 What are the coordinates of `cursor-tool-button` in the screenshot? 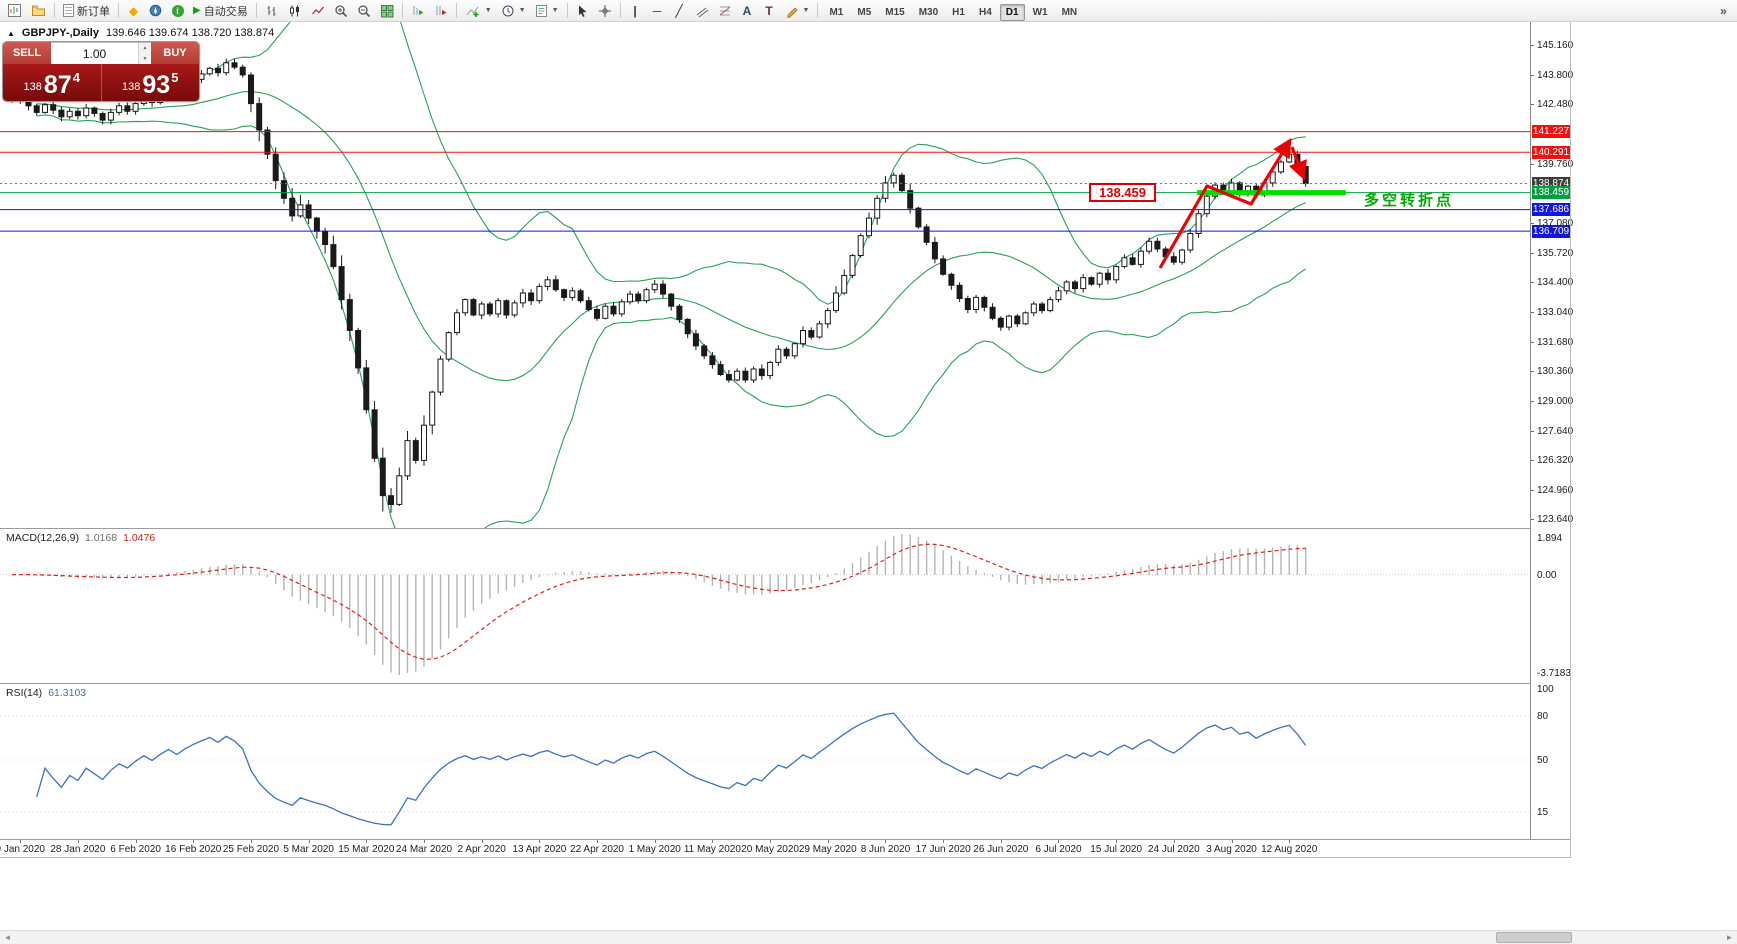 It's located at (582, 10).